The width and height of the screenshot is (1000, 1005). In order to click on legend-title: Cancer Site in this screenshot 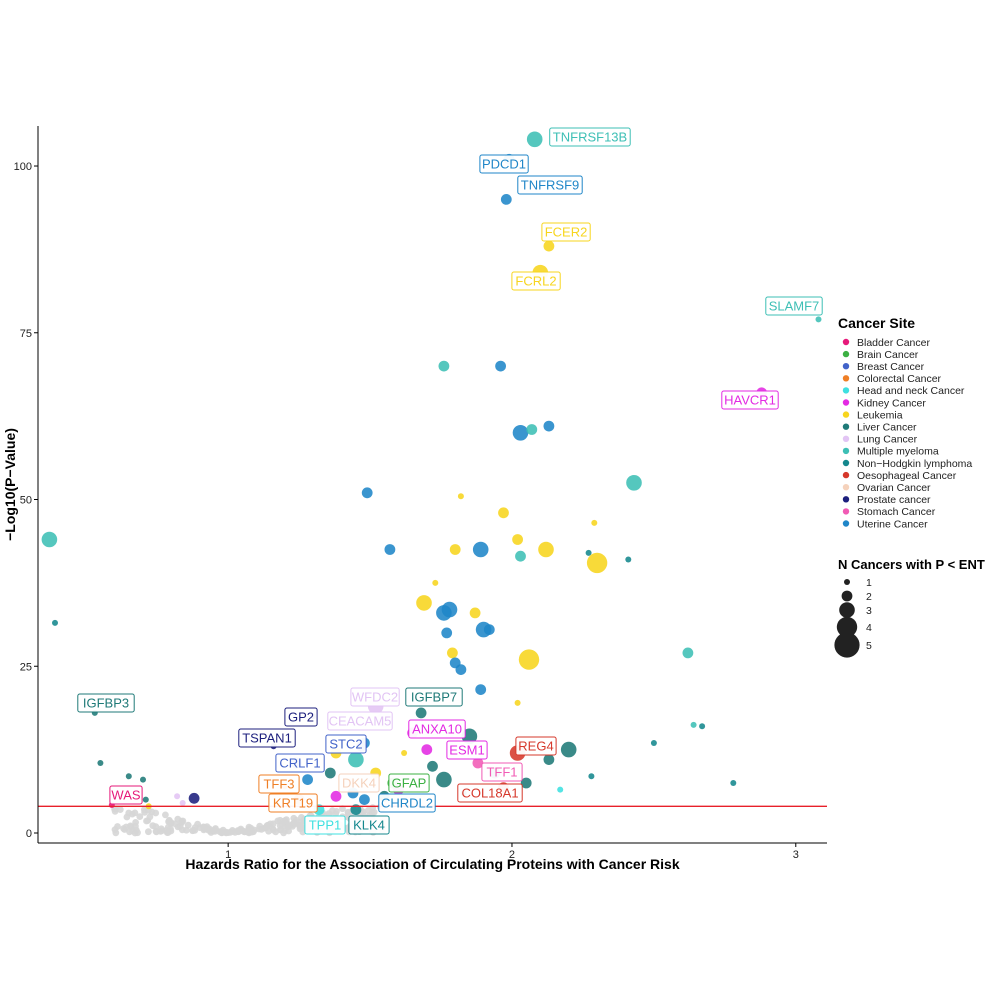, I will do `click(876, 323)`.